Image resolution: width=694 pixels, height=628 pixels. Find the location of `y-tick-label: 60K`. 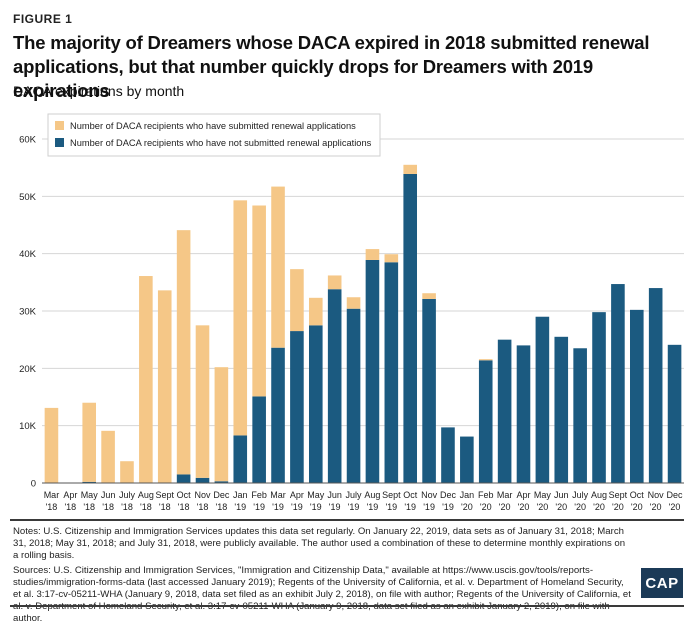

y-tick-label: 60K is located at coordinates (28, 140).